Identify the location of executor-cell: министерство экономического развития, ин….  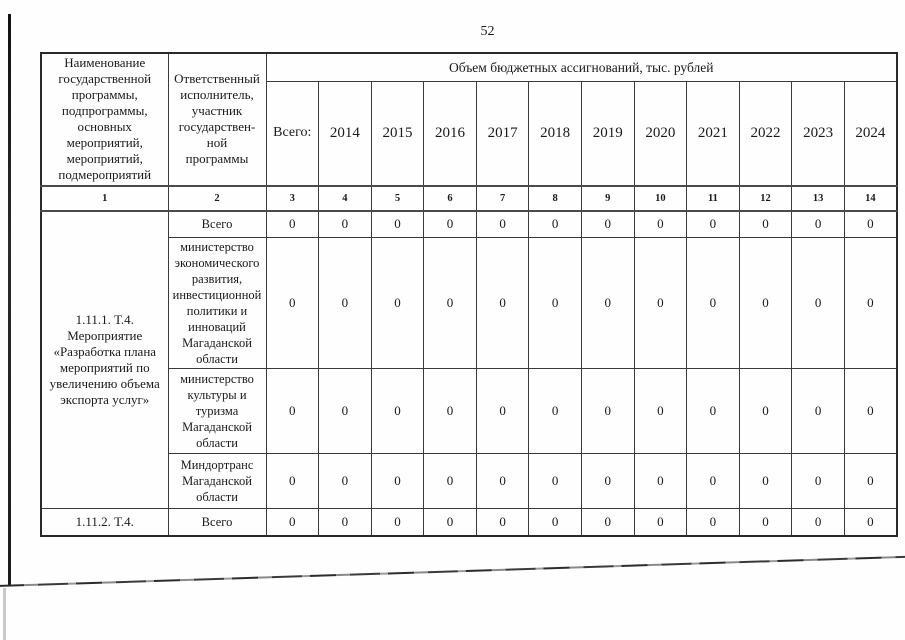
(217, 303).